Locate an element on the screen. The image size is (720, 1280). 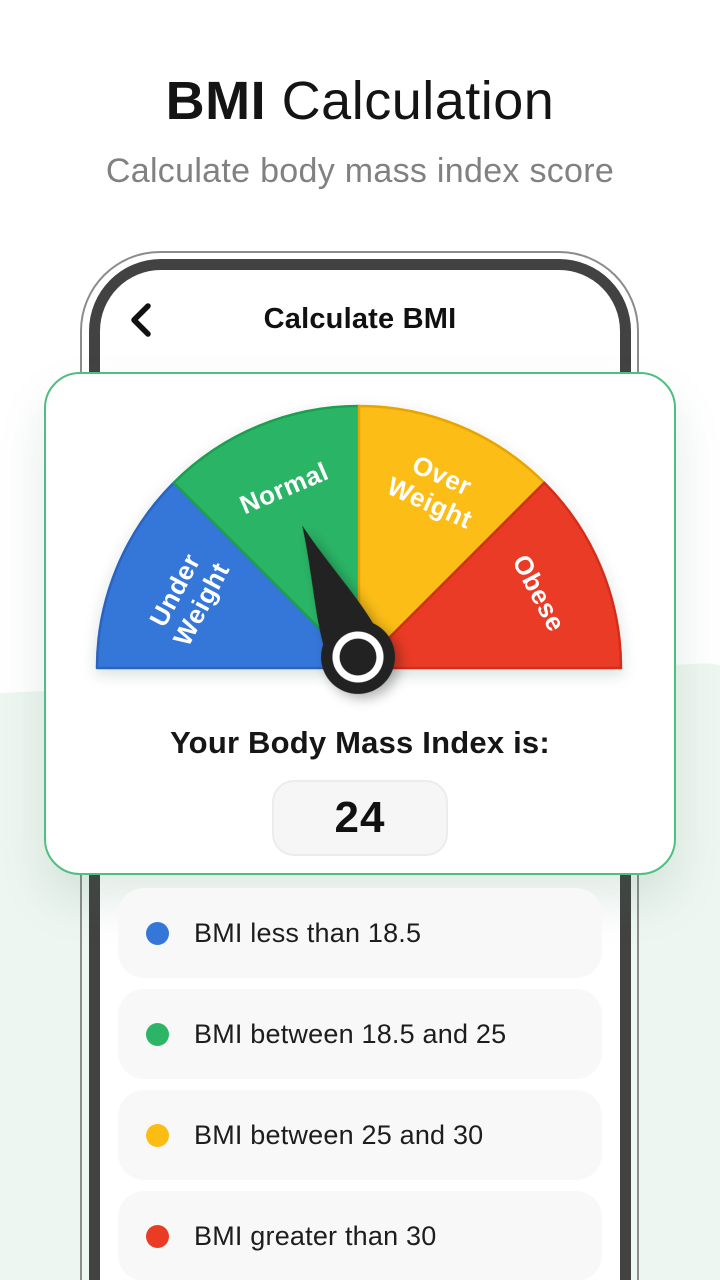
needle-hub-center is located at coordinates (358, 657).